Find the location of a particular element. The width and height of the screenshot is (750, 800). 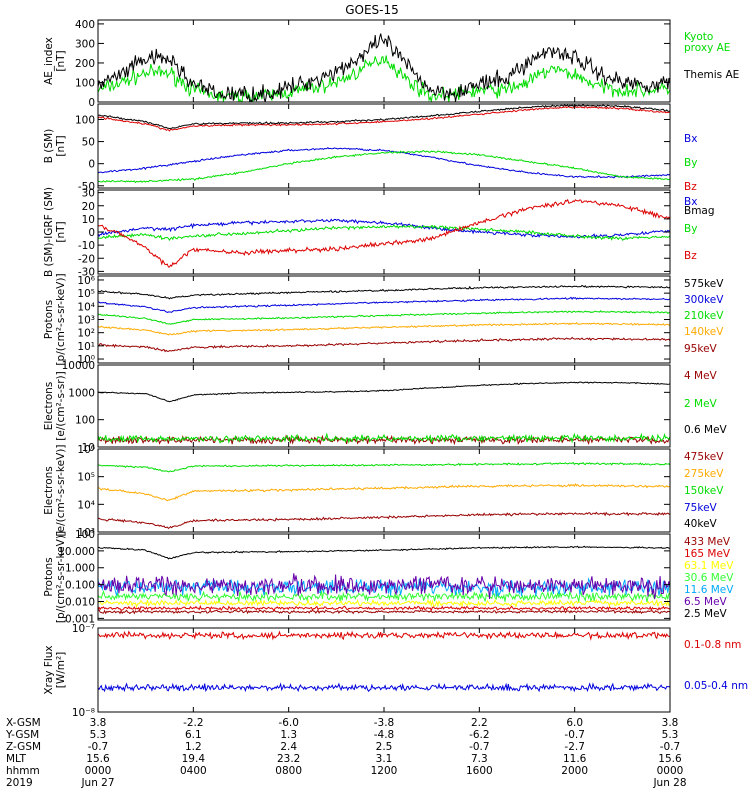

y-tick-label: 10¹ is located at coordinates (86, 347).